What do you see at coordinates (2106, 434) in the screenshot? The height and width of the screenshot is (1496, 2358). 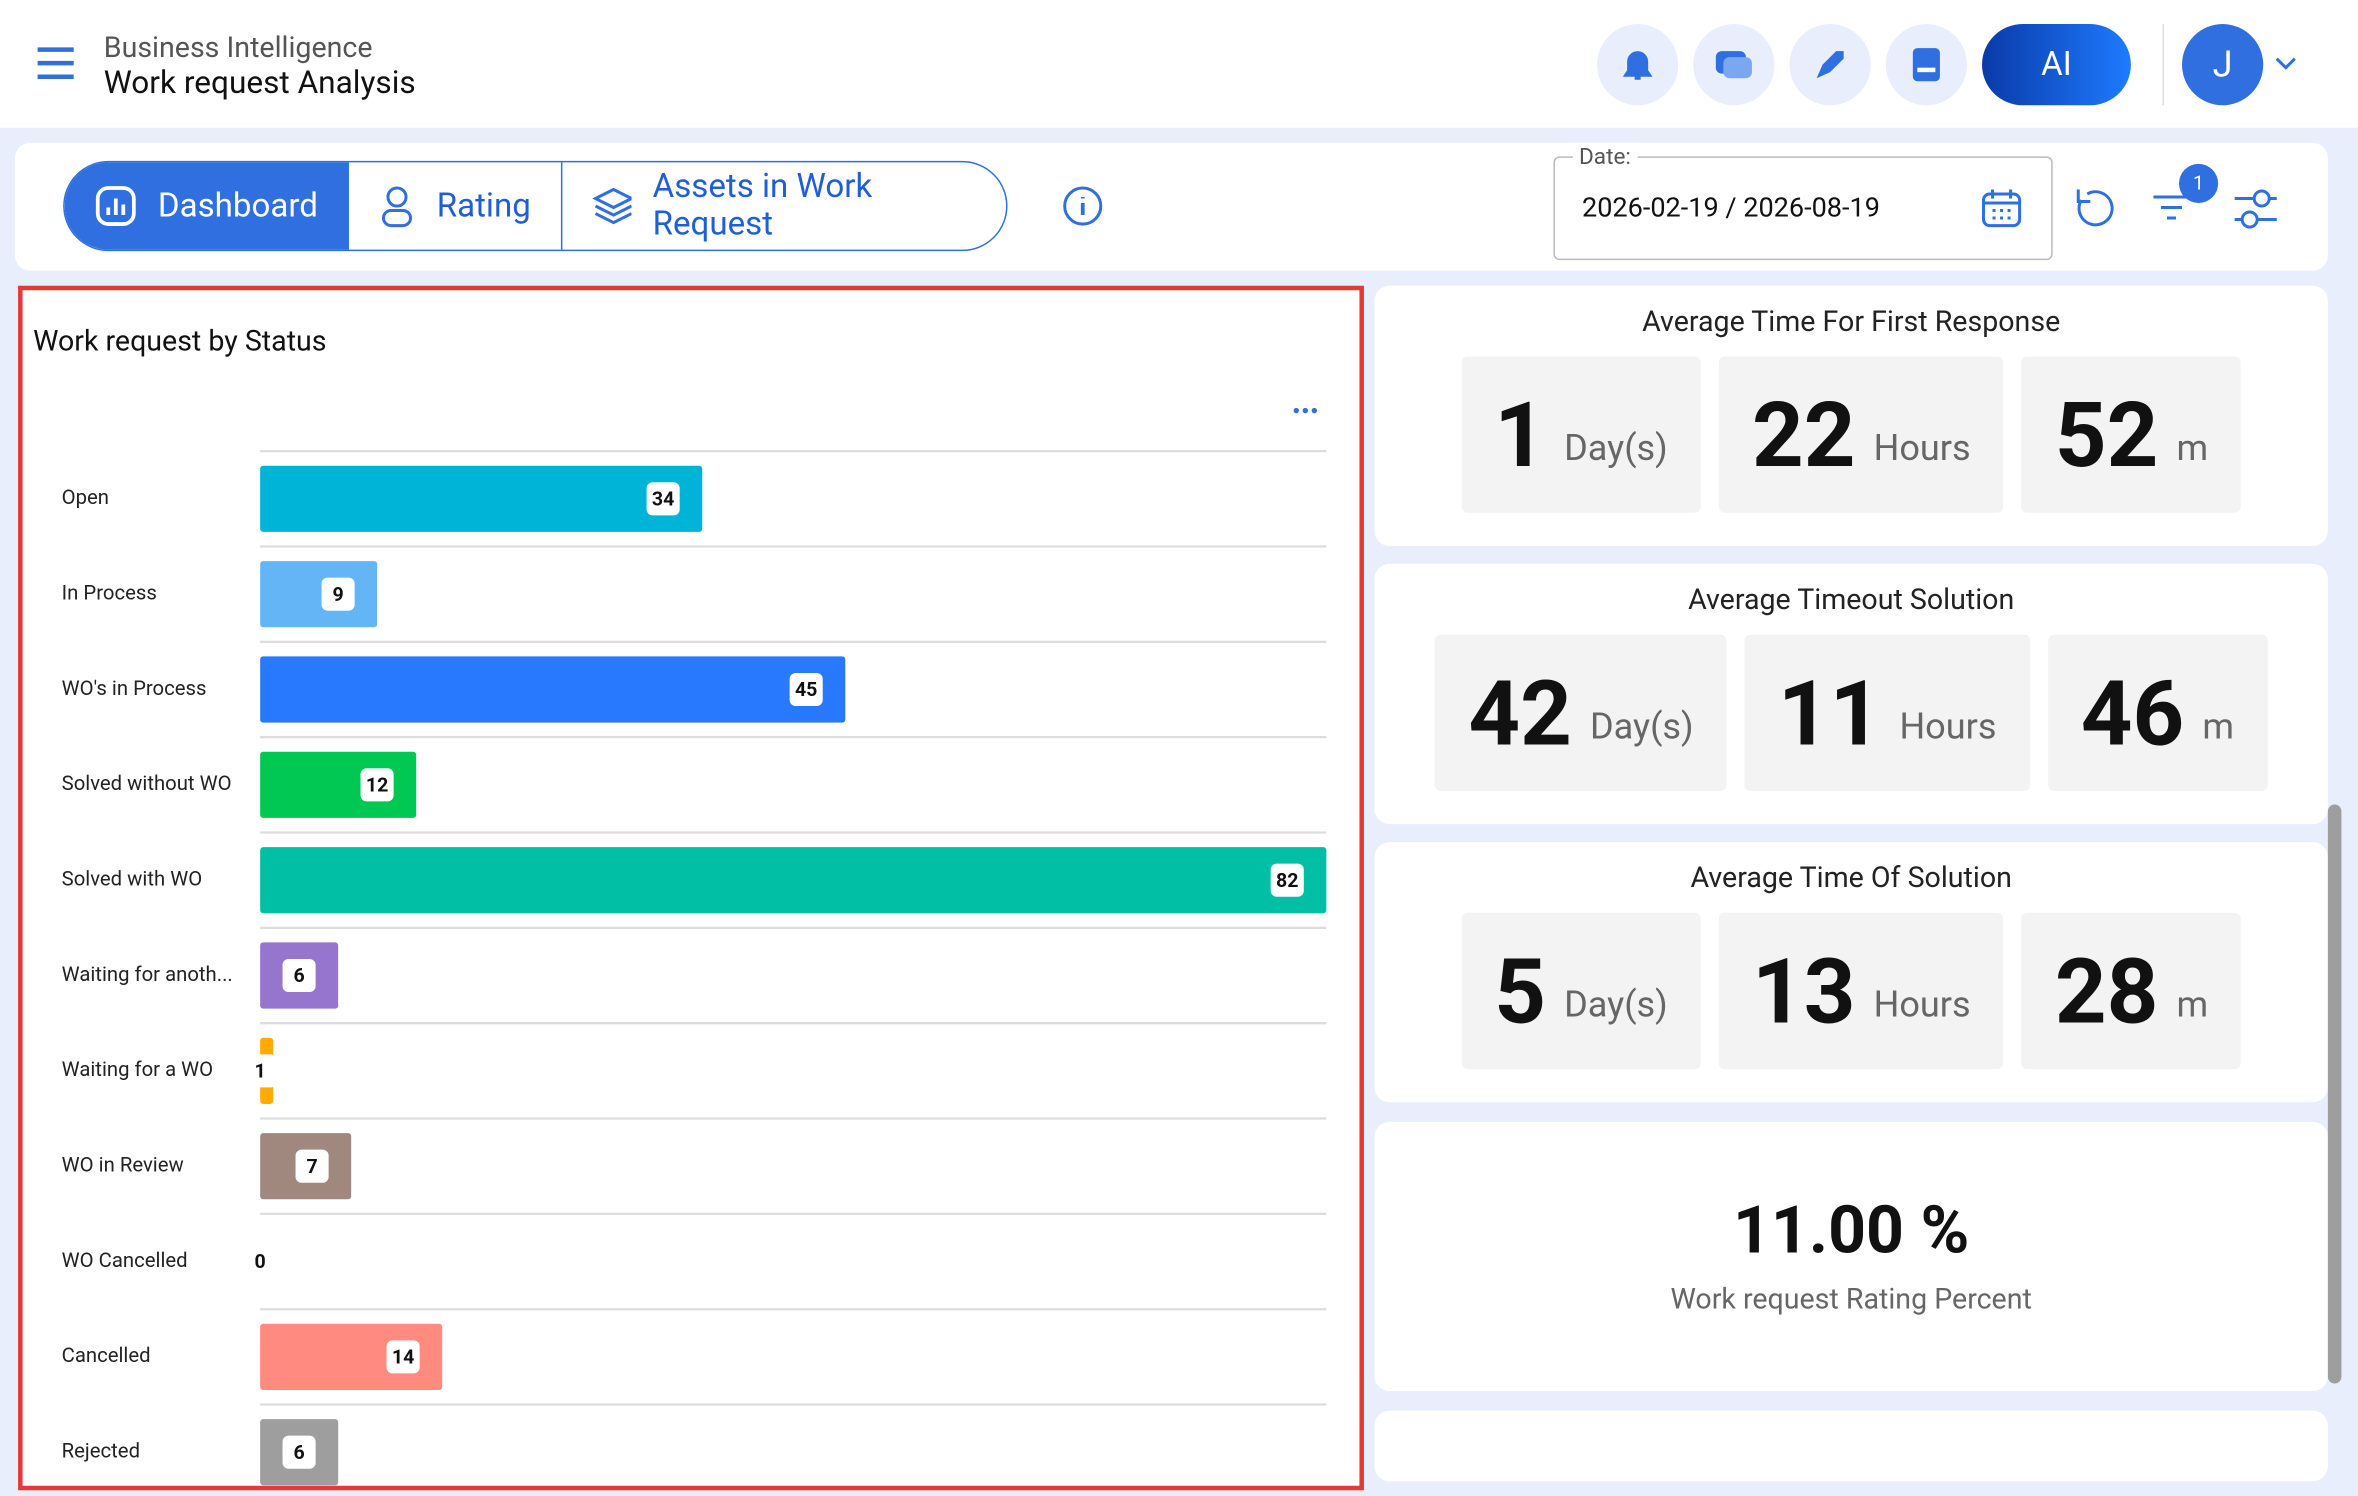 I see `stat-number: 52` at bounding box center [2106, 434].